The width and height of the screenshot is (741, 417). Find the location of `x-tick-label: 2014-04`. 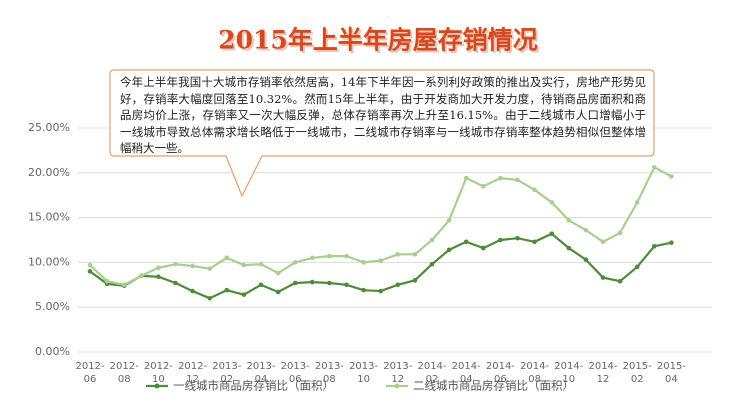

x-tick-label: 2014-04 is located at coordinates (466, 373).